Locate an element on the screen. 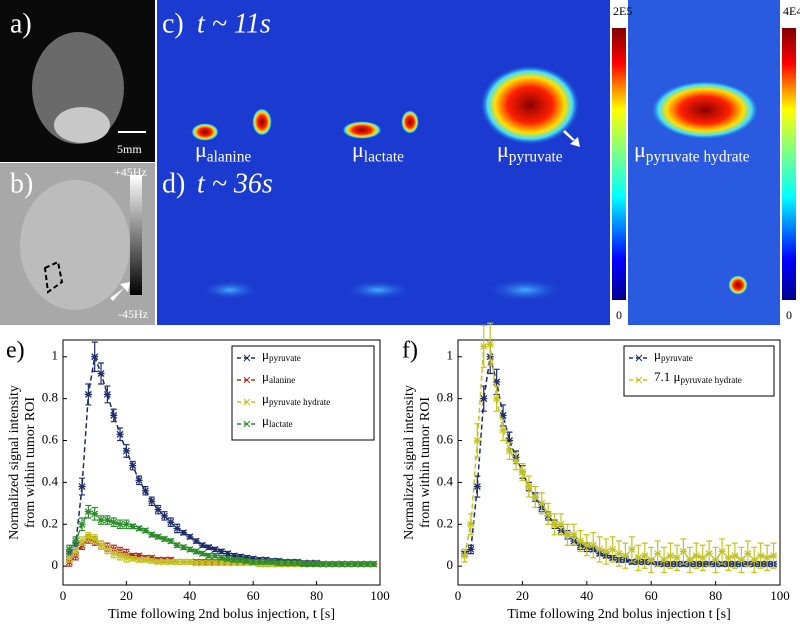  colorbar-label: -45Hz is located at coordinates (133, 314).